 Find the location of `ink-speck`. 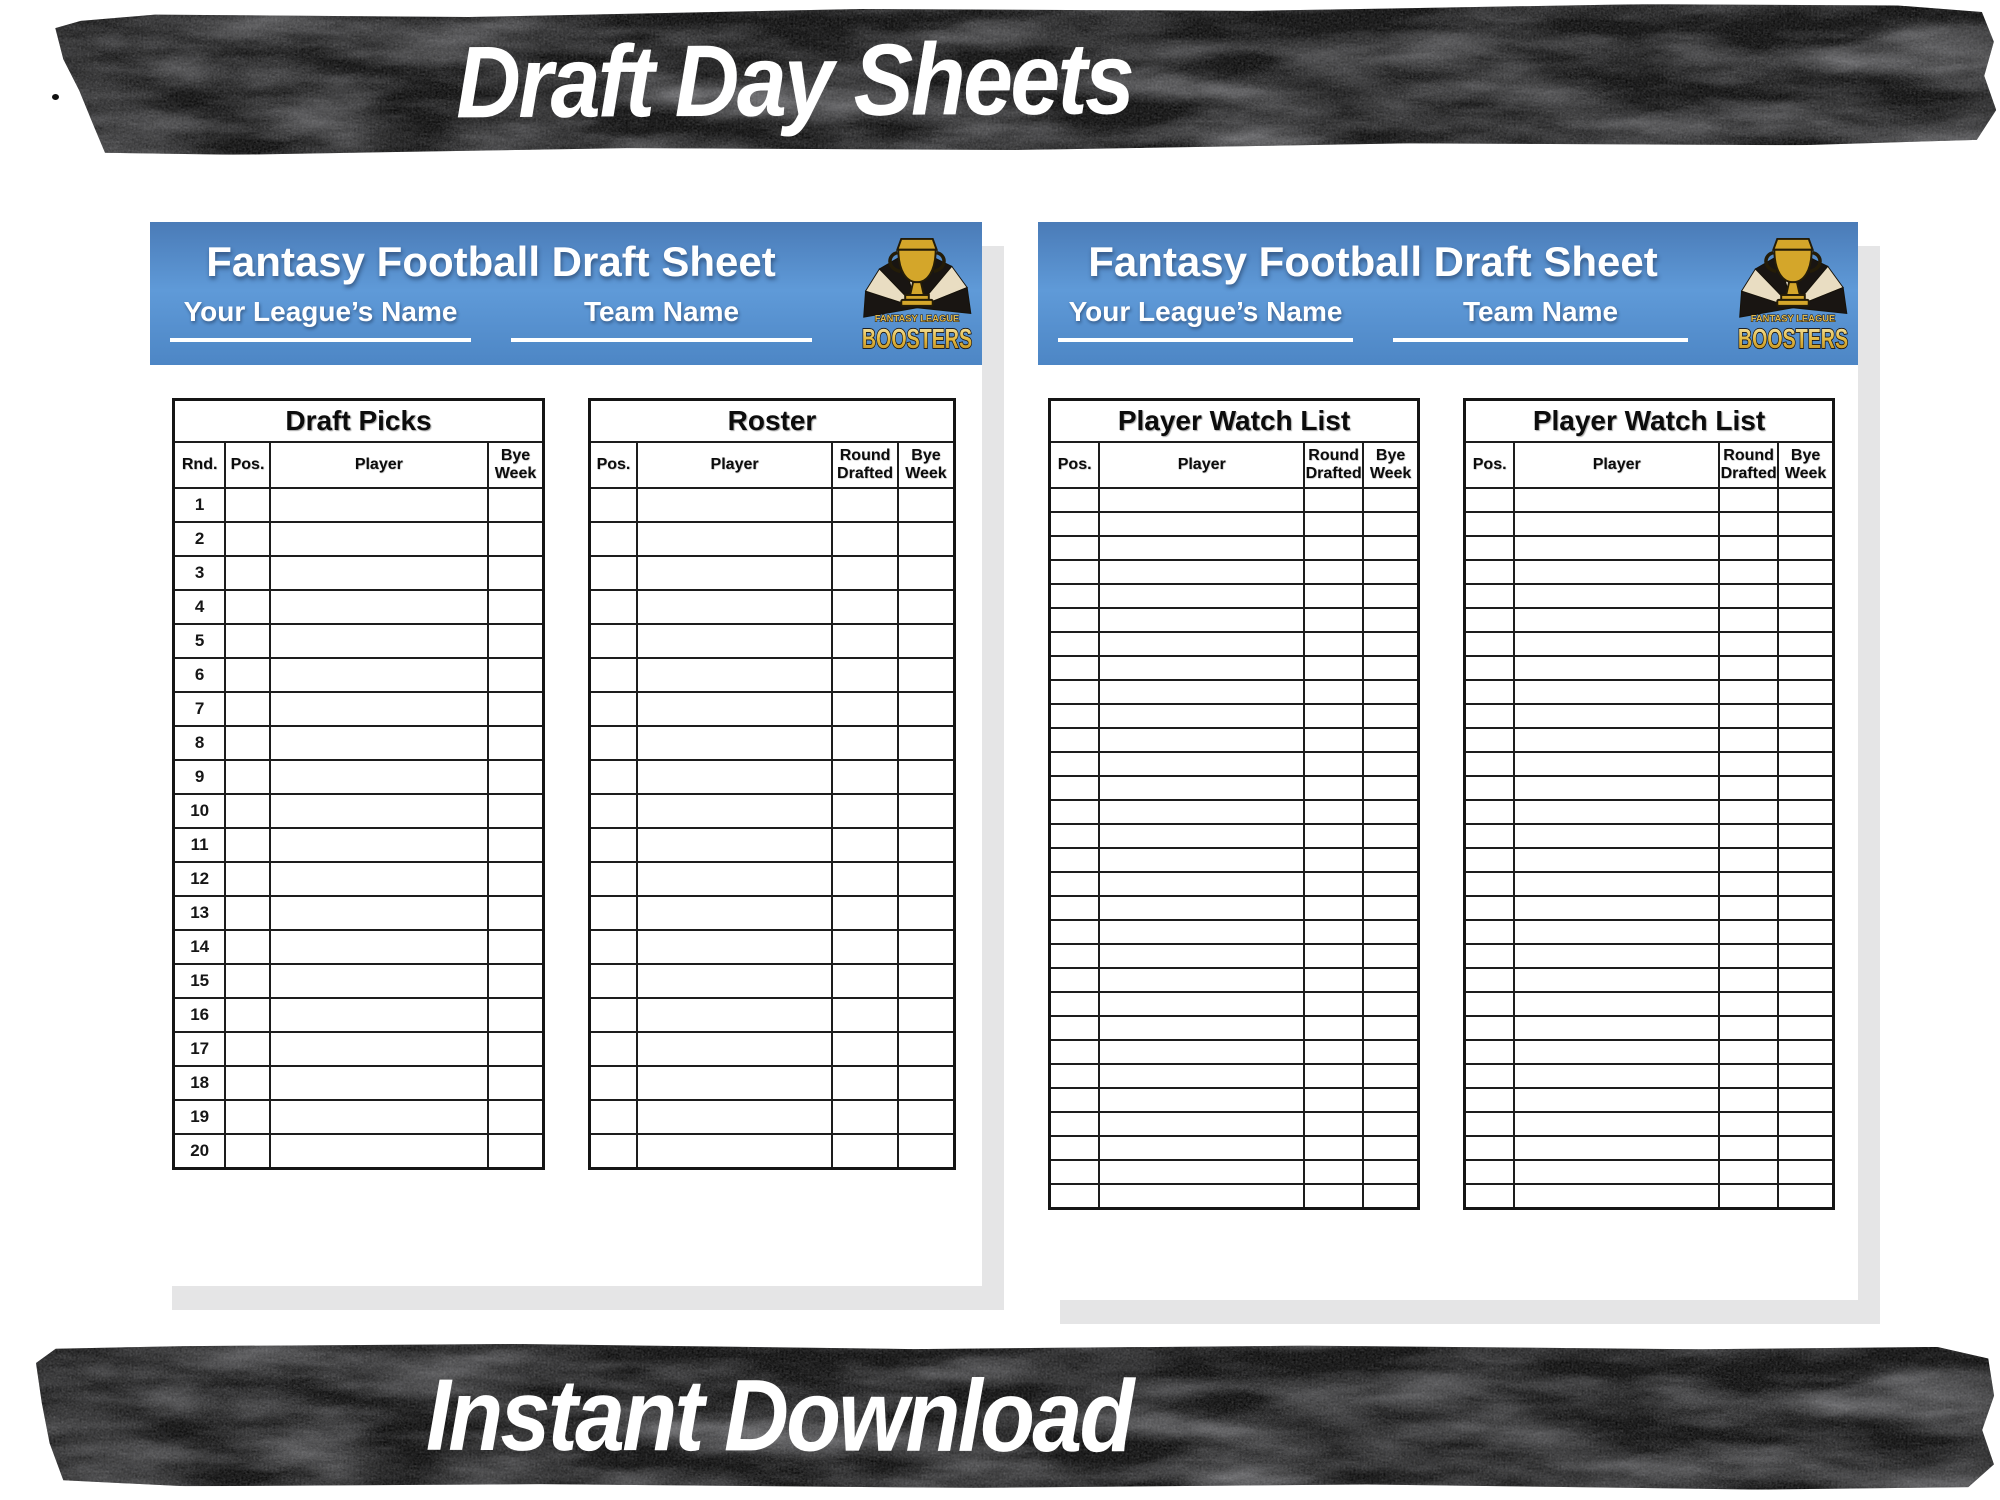

ink-speck is located at coordinates (55, 97).